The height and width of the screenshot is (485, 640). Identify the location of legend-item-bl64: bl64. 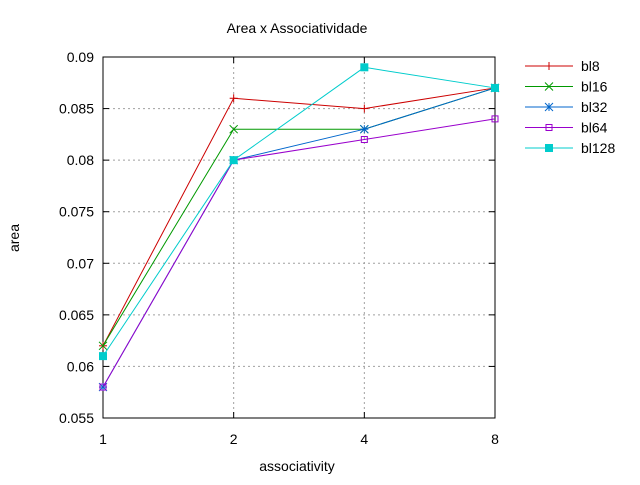
(566, 128).